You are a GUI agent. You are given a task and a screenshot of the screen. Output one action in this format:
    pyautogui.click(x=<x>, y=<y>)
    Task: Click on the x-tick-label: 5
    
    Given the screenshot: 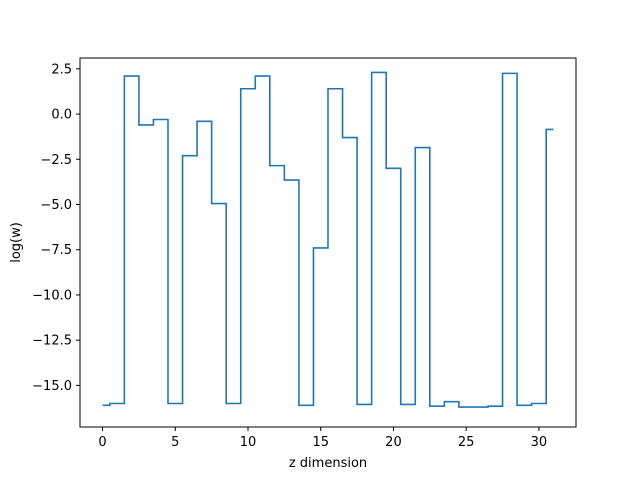 What is the action you would take?
    pyautogui.click(x=175, y=442)
    